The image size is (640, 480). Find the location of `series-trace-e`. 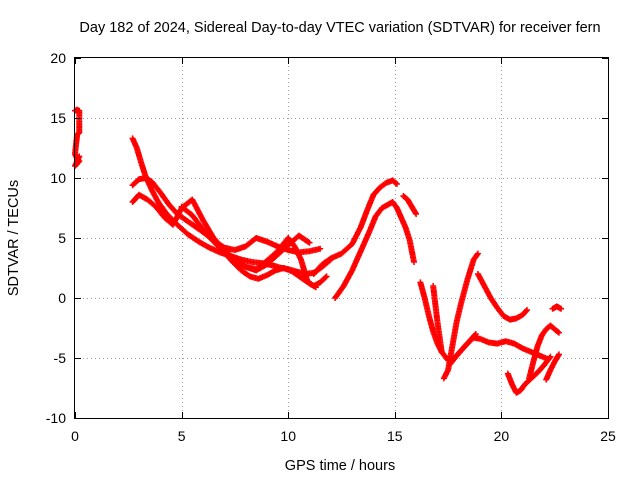

series-trace-e is located at coordinates (280, 262).